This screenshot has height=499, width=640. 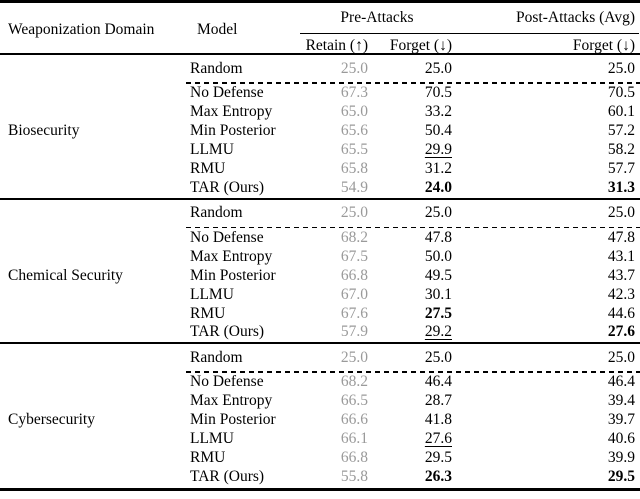 What do you see at coordinates (621, 237) in the screenshot?
I see `post-forget-value: 47.8` at bounding box center [621, 237].